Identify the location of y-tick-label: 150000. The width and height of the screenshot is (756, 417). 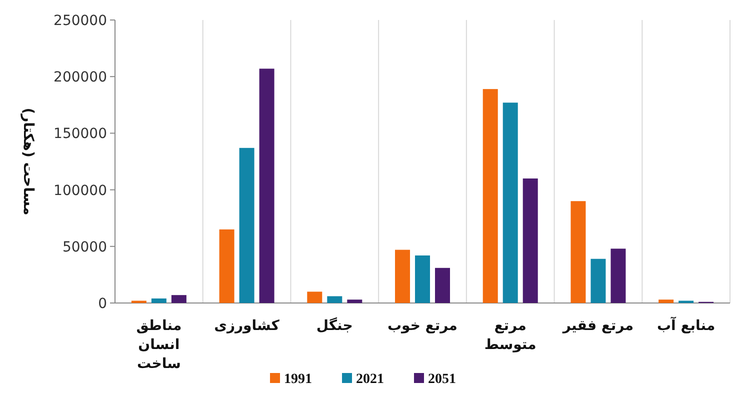
(80, 134).